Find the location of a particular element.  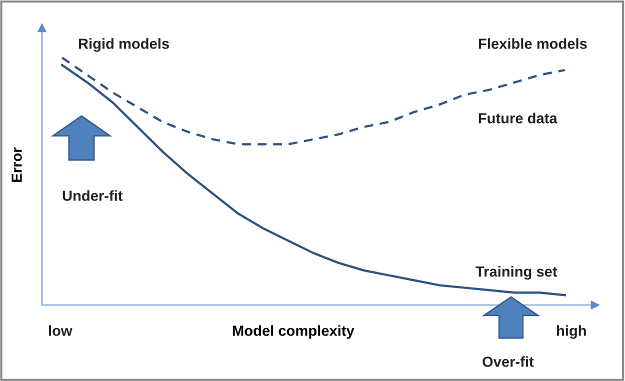

text: Over-fit is located at coordinates (508, 361).